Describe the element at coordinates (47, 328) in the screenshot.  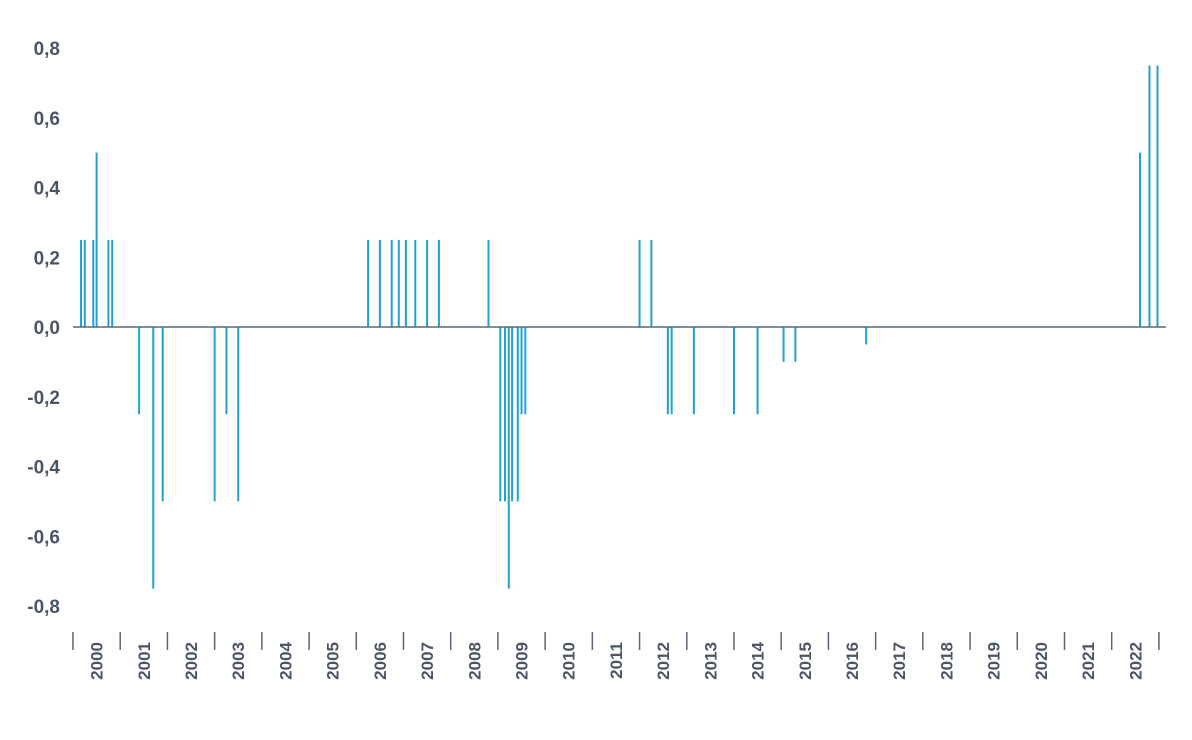
I see `y-tick-label: 0,0` at that location.